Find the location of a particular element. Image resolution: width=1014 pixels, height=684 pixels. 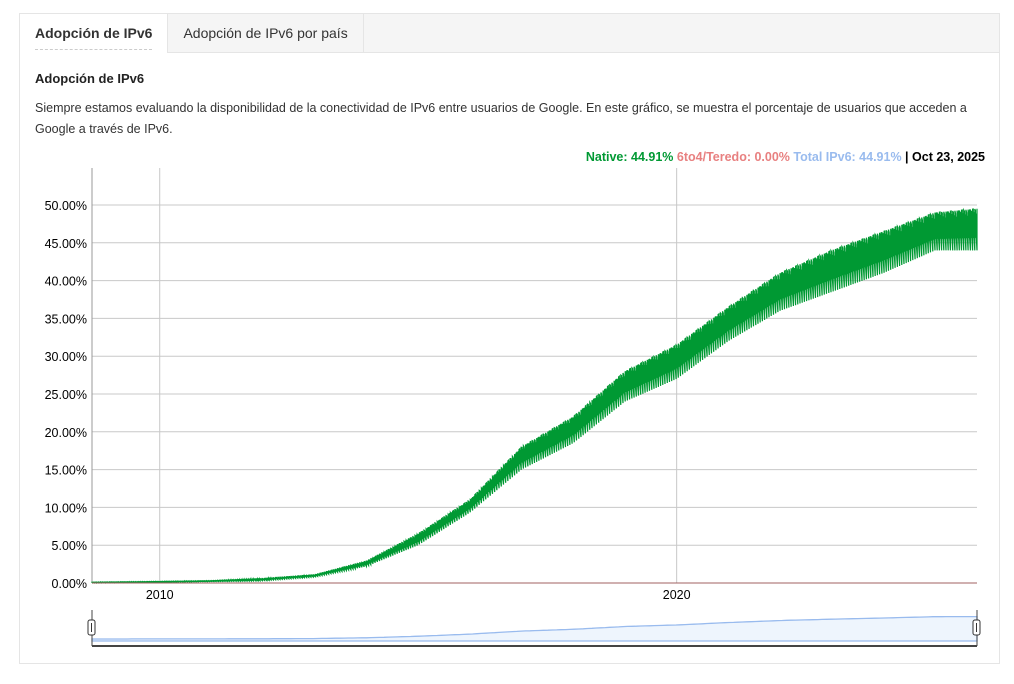

y-tick-label: 30.00% is located at coordinates (66, 357).